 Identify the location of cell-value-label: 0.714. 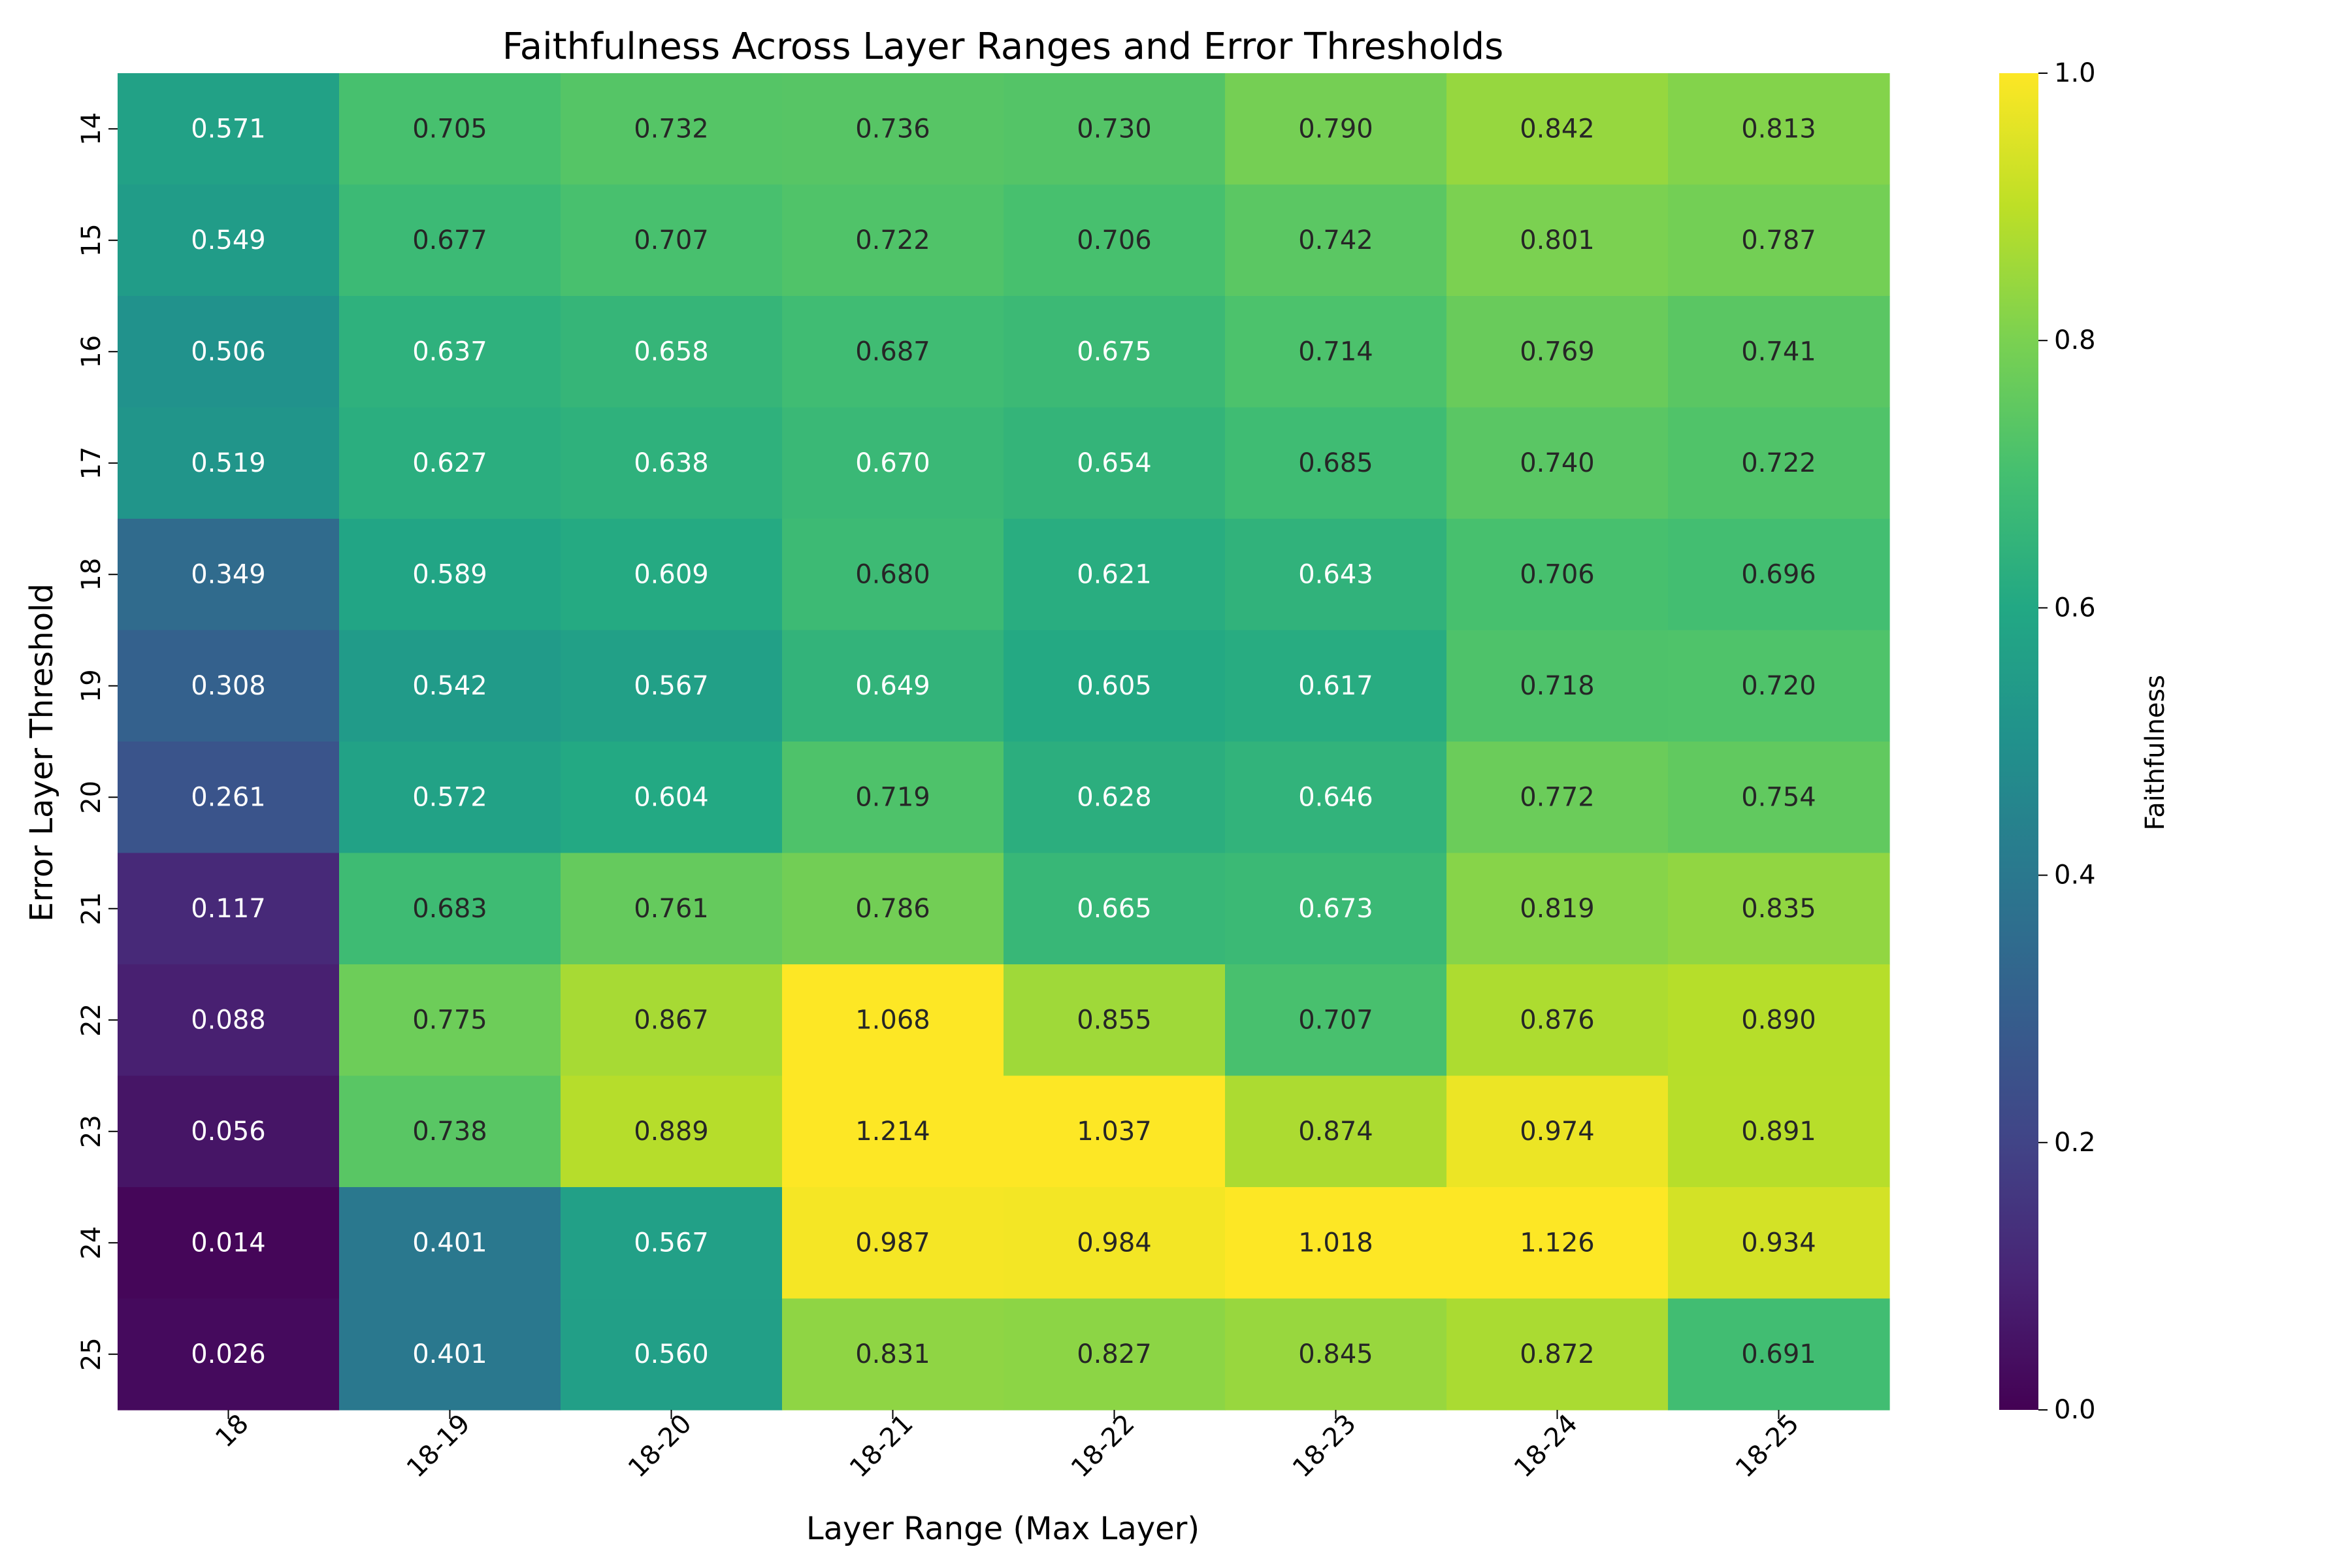
(1335, 351).